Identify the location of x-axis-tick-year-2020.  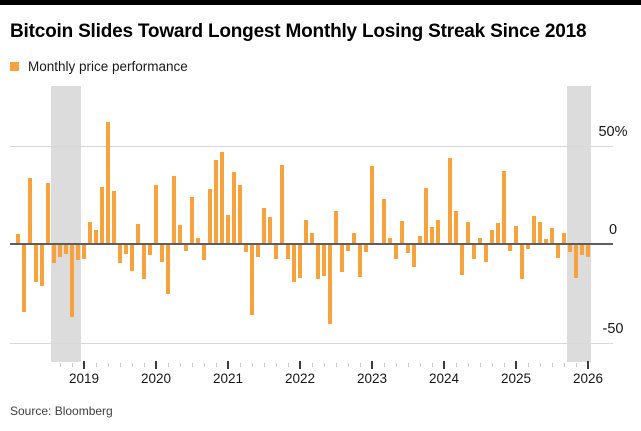
(156, 365).